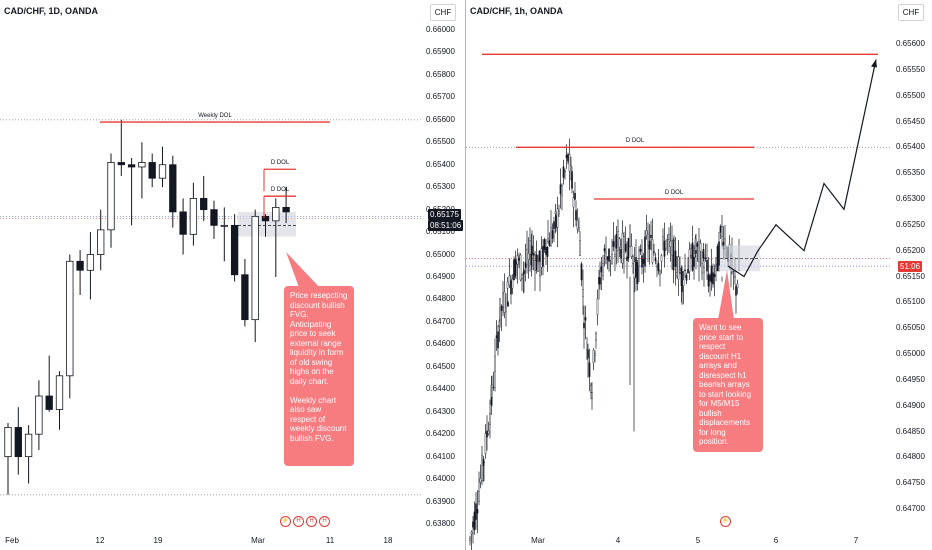 The width and height of the screenshot is (932, 550). Describe the element at coordinates (910, 353) in the screenshot. I see `y-tick-label: 0.65000` at that location.